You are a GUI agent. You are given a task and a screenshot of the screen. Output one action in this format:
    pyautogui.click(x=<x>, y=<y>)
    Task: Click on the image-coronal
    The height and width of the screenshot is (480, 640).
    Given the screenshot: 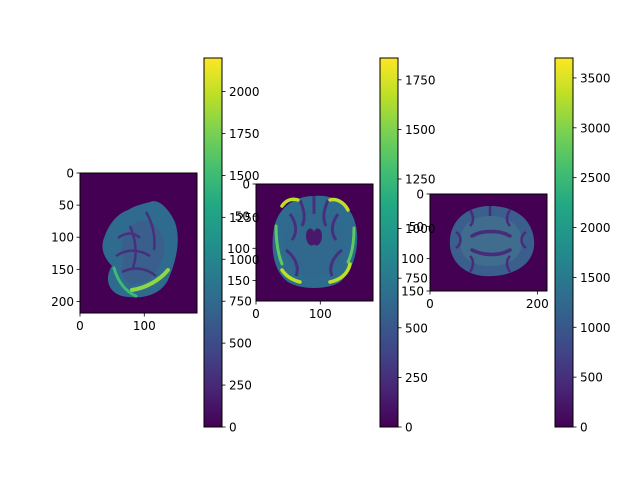 What is the action you would take?
    pyautogui.click(x=314, y=242)
    